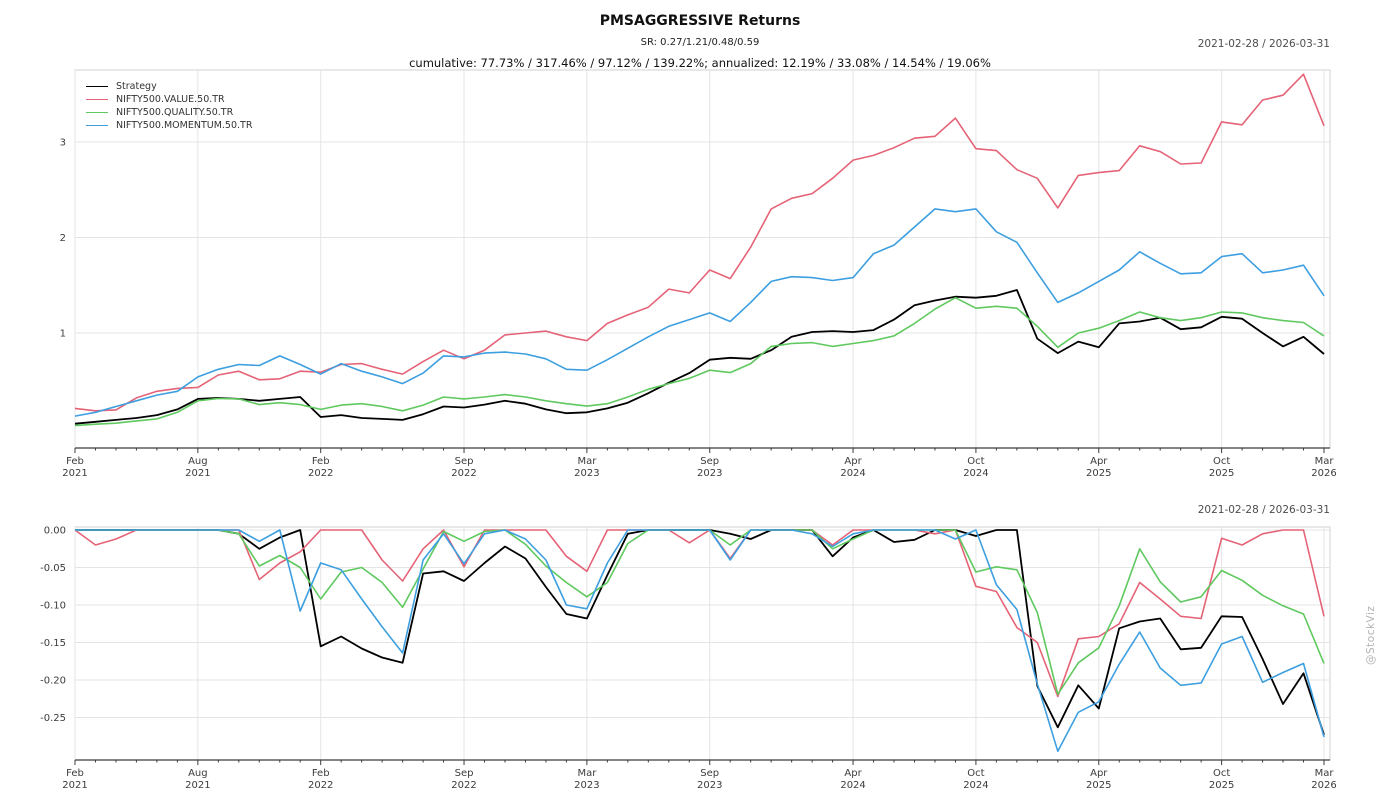 The width and height of the screenshot is (1400, 800). Describe the element at coordinates (136, 86) in the screenshot. I see `legend-label: Strategy` at that location.